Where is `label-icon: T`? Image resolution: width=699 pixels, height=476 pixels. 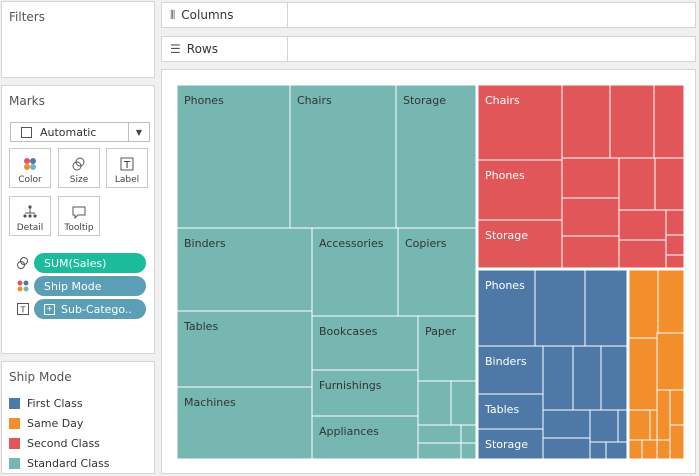 label-icon: T is located at coordinates (23, 309).